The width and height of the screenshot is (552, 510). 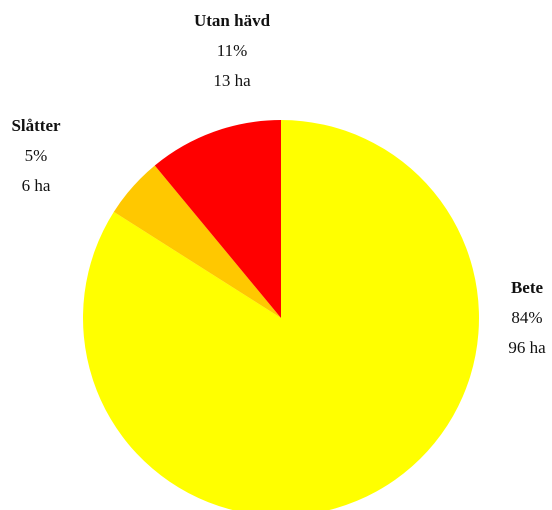 What do you see at coordinates (526, 317) in the screenshot?
I see `slice-percent: 84%` at bounding box center [526, 317].